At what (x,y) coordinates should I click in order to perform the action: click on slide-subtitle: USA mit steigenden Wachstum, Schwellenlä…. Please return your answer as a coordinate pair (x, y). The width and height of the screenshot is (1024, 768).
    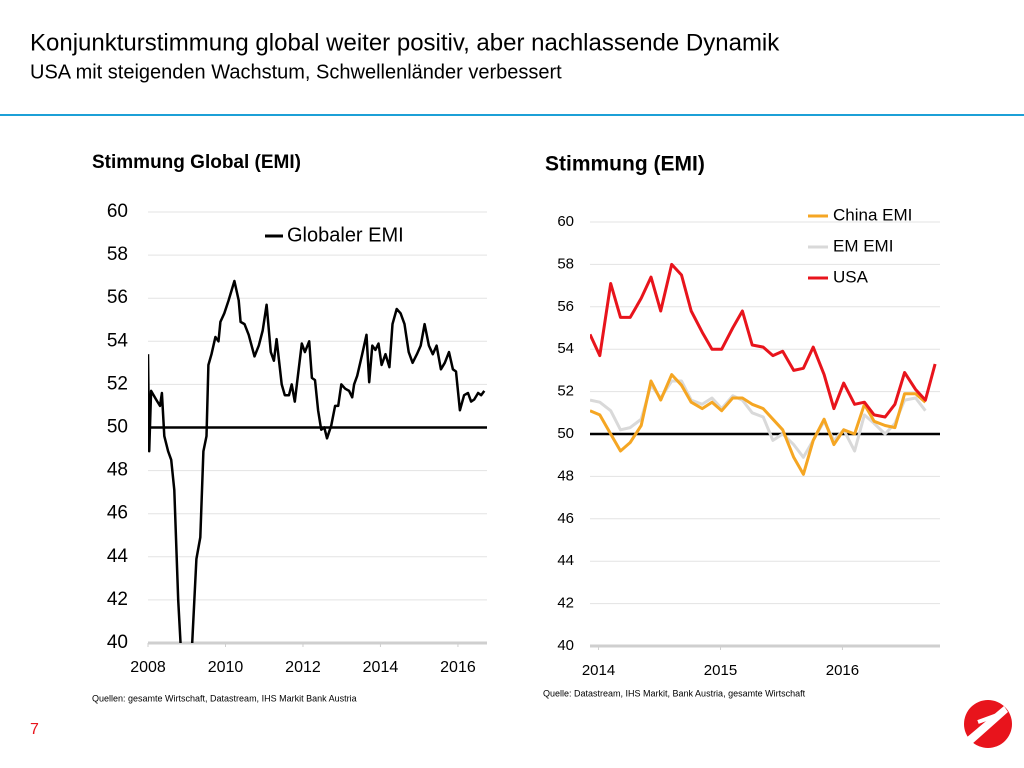
    Looking at the image, I should click on (296, 72).